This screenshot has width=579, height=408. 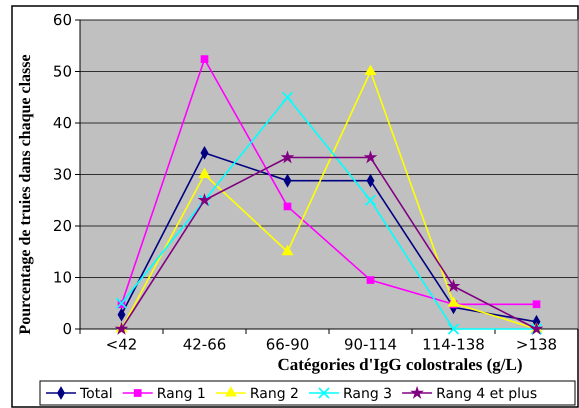 I want to click on legend-label: Rang 3, so click(x=367, y=394).